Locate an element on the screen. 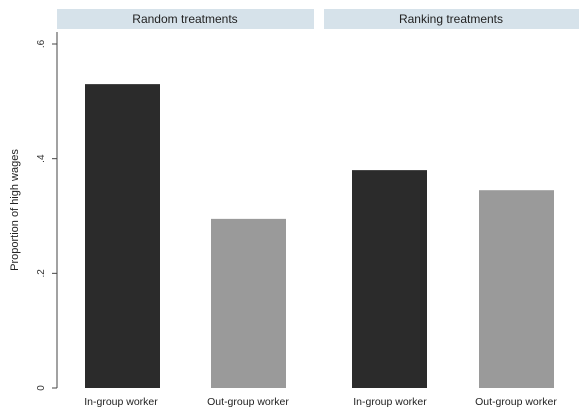 The width and height of the screenshot is (581, 412). panel-title-random: Random treatments is located at coordinates (184, 19).